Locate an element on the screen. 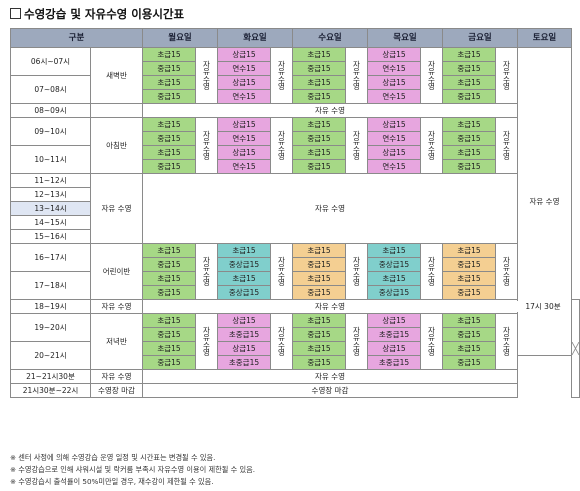 The height and width of the screenshot is (491, 580). time-cell: 08~09시 is located at coordinates (50, 110).